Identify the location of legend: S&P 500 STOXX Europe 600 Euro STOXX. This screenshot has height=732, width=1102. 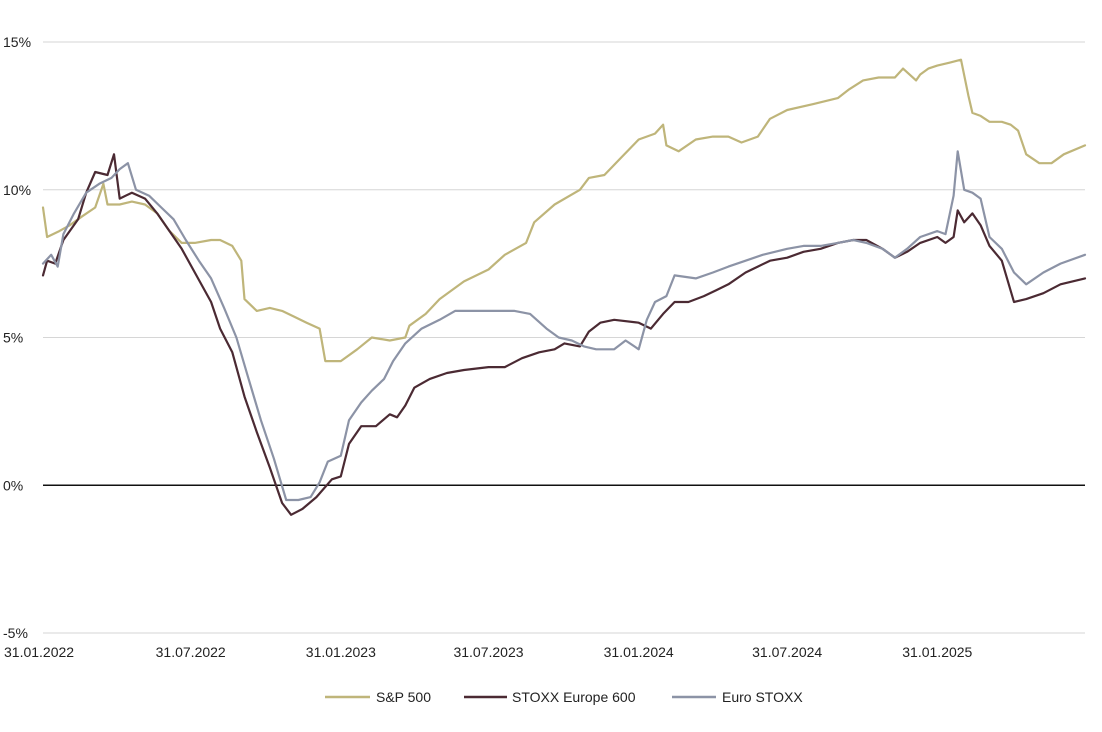
(564, 697).